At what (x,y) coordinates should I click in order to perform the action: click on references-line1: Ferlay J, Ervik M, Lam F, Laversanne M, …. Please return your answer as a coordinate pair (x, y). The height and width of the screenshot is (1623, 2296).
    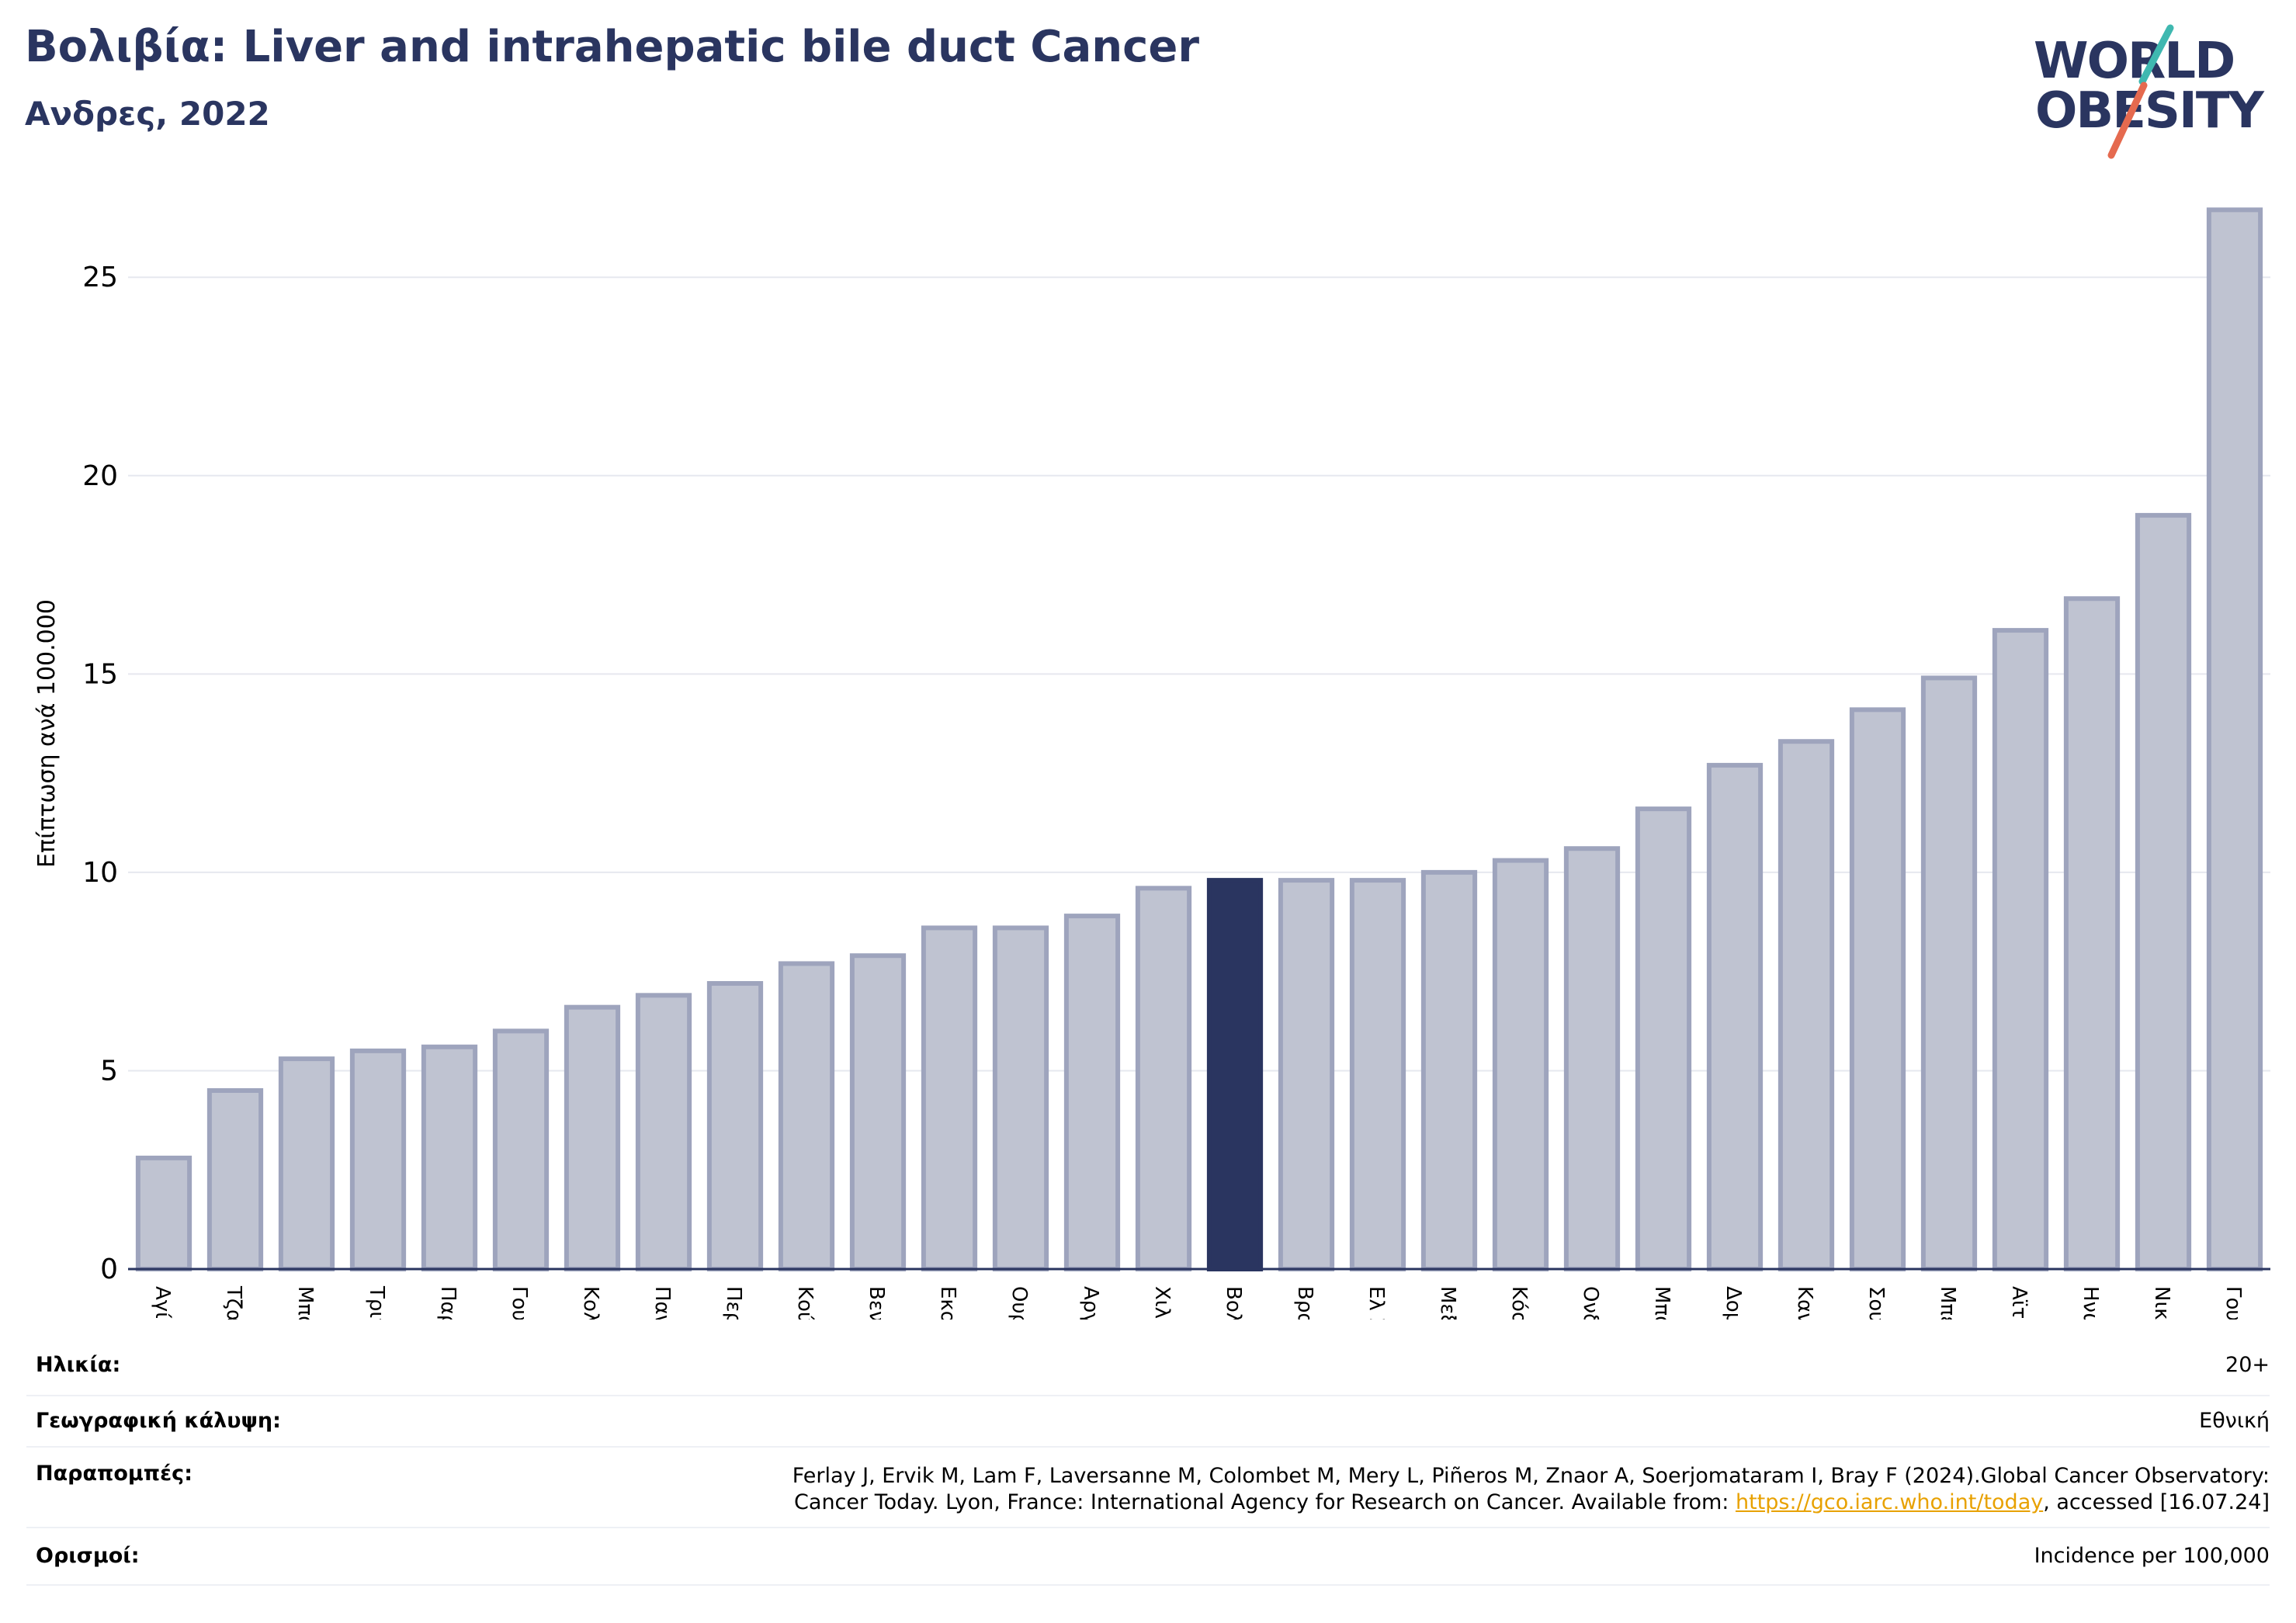
    Looking at the image, I should click on (1531, 1476).